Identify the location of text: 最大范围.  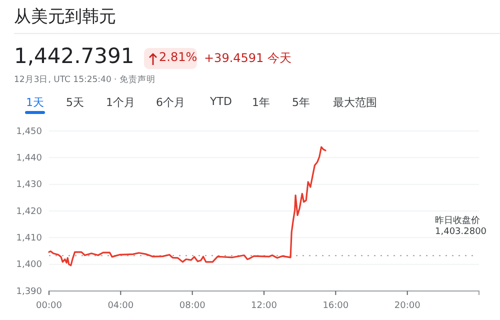
(355, 102).